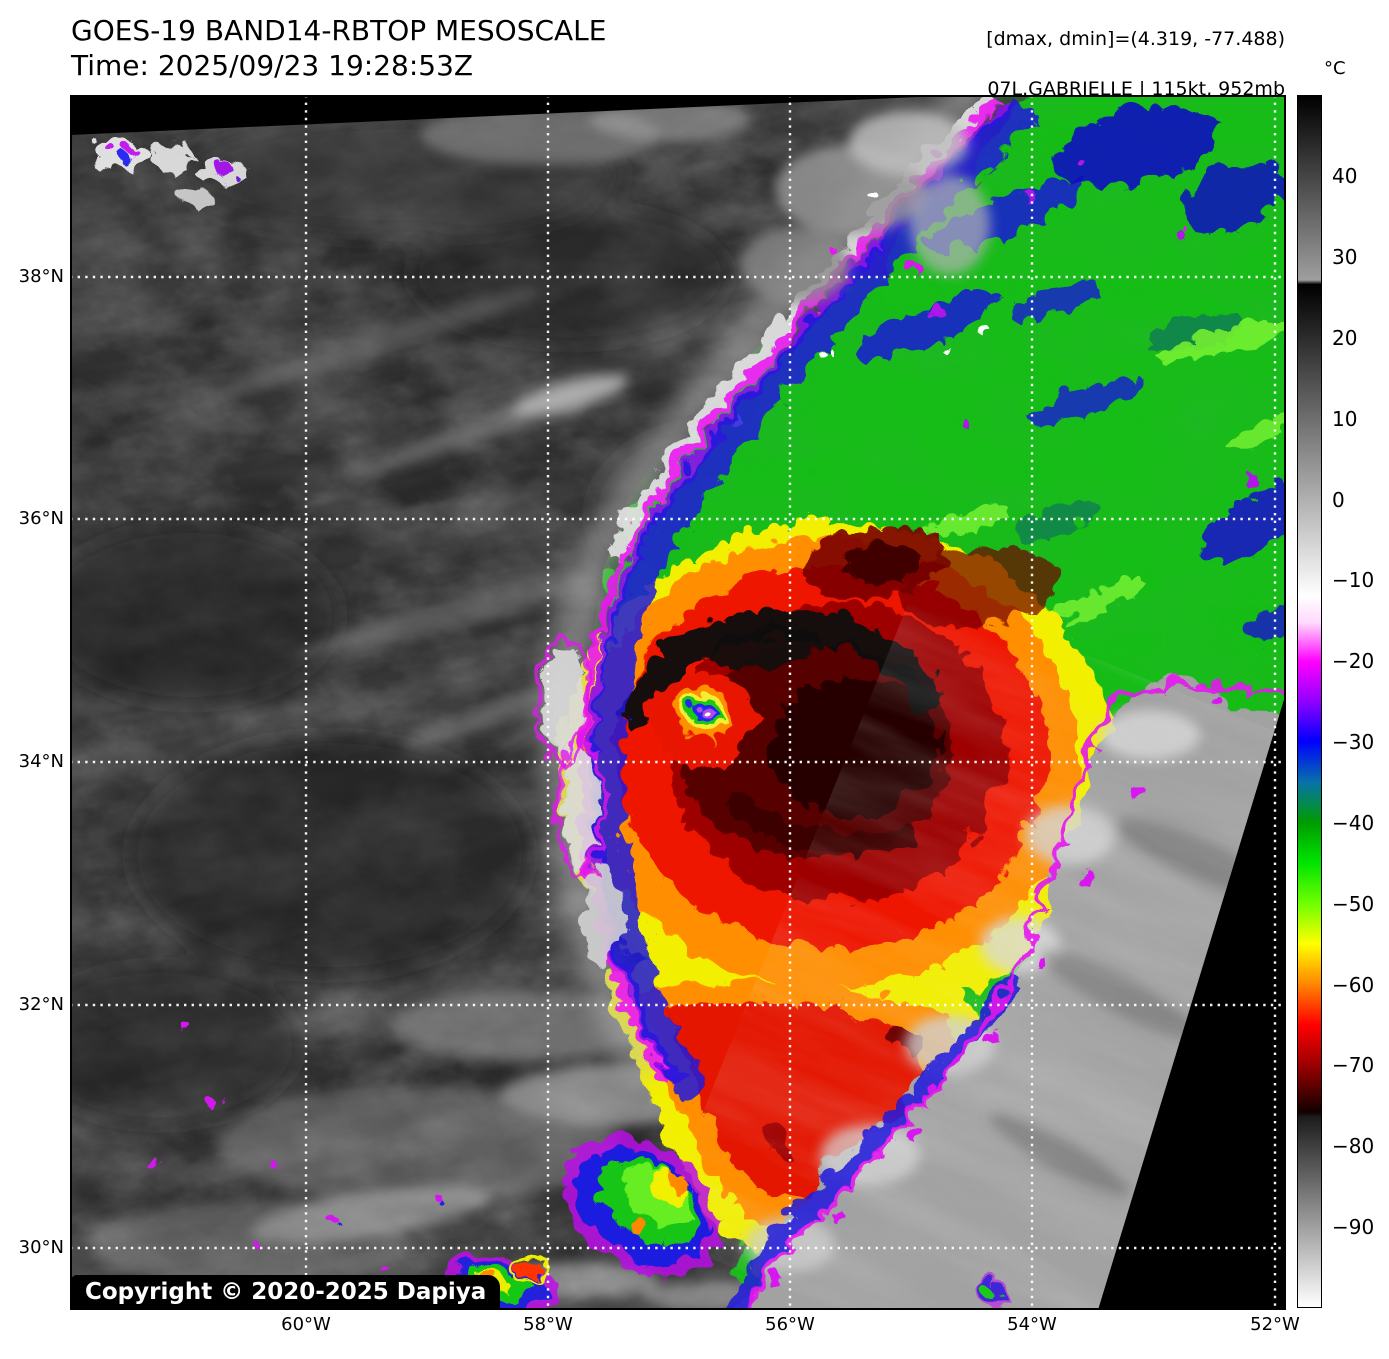 The height and width of the screenshot is (1359, 1389). I want to click on colorbar-unit: °C, so click(1335, 68).